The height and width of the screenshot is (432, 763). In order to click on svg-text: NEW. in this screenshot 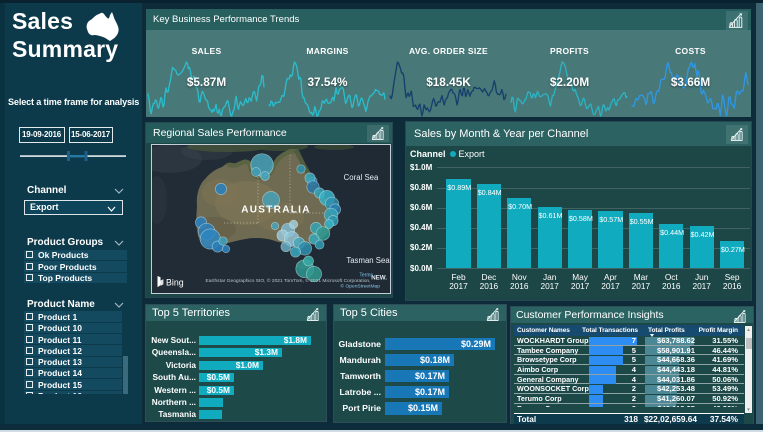, I will do `click(379, 277)`.